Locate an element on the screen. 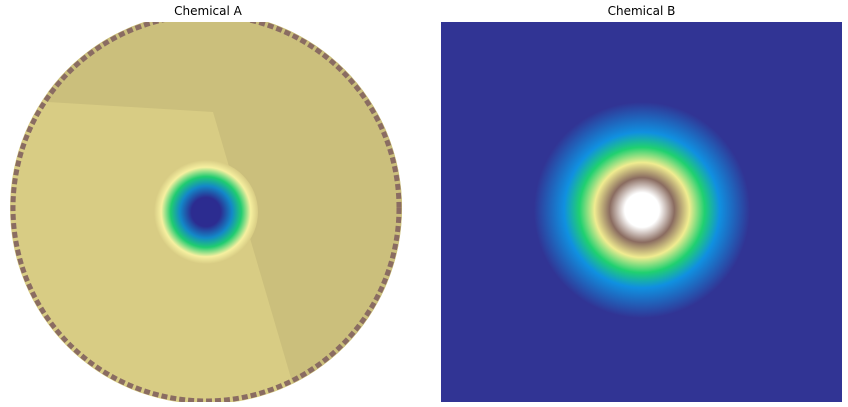  chart-title-chemical-b: Chemical B is located at coordinates (641, 11).